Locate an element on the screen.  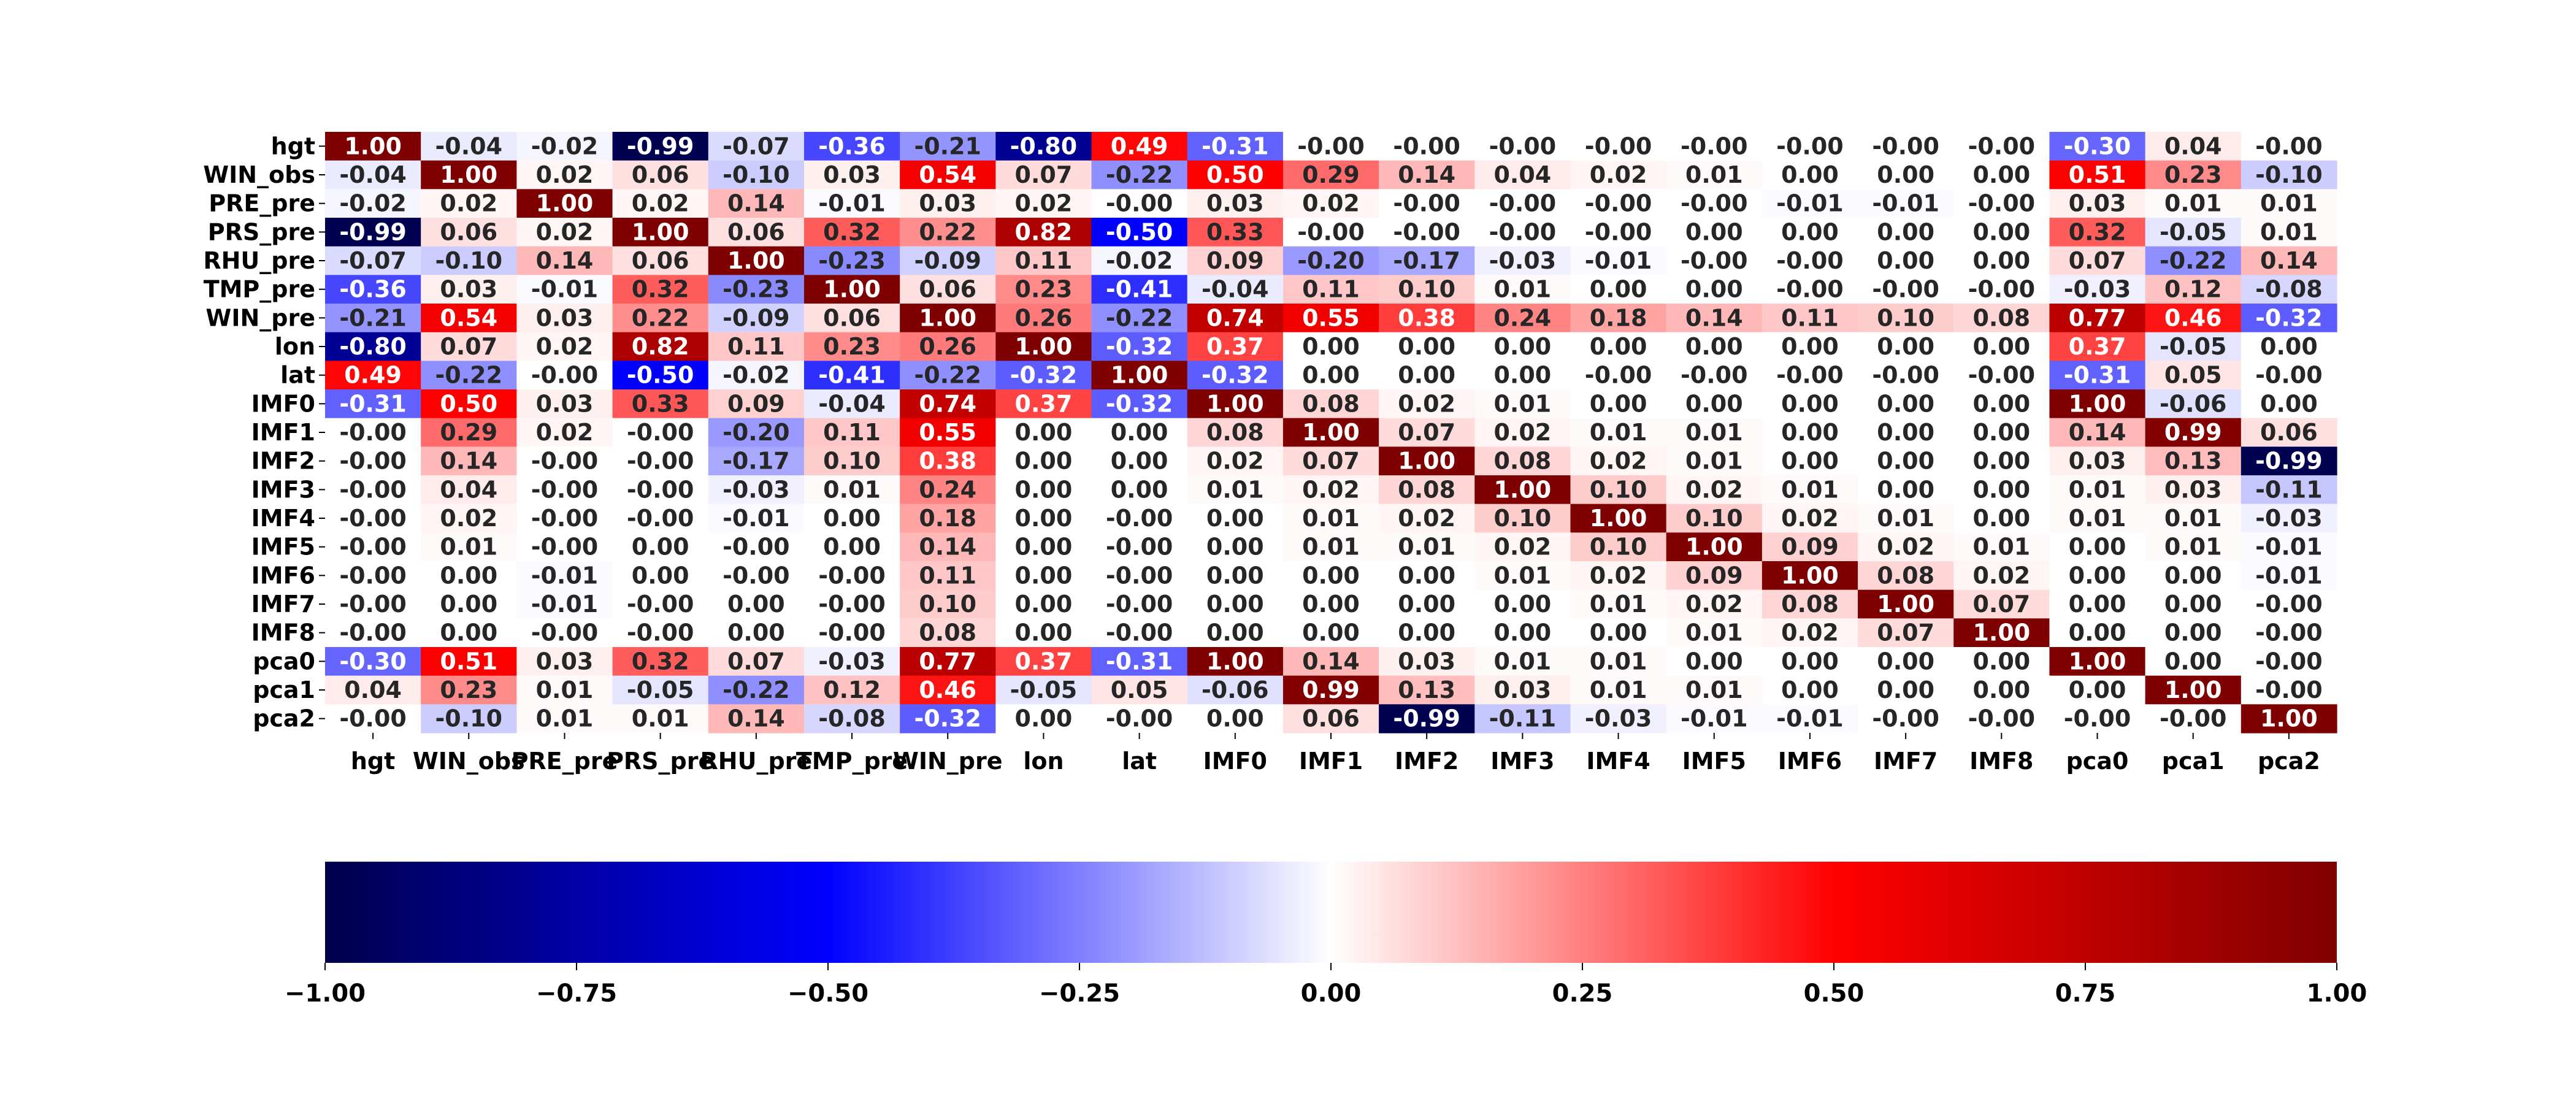
heatmap-cell-TMP_pre-hgt is located at coordinates (373, 289).